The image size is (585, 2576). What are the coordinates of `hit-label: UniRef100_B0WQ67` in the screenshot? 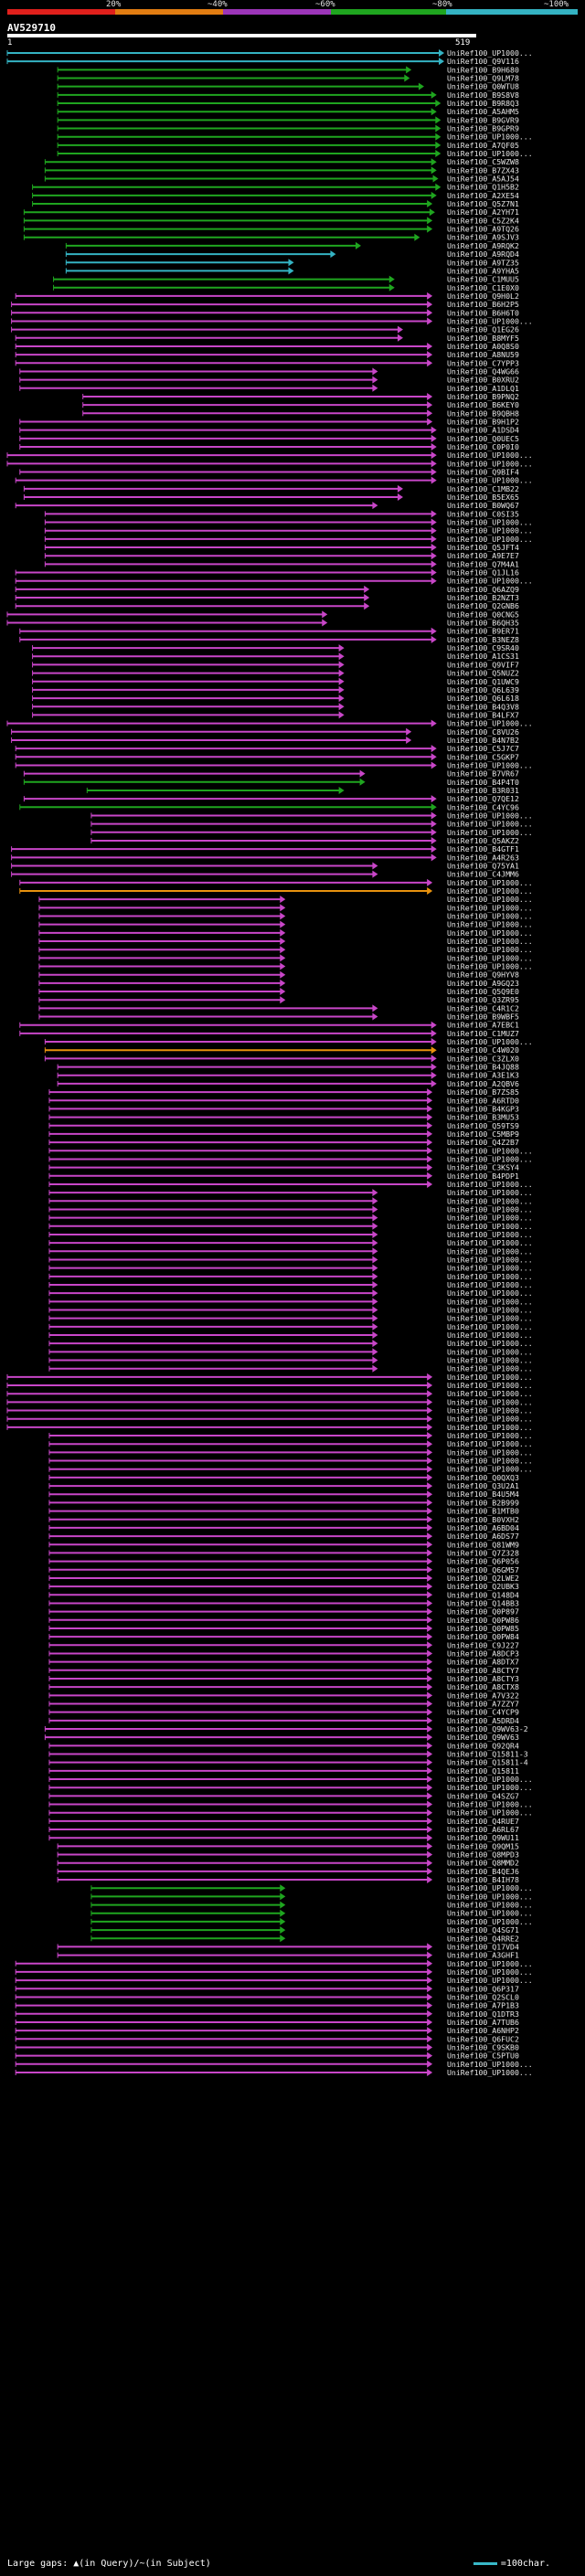 It's located at (483, 505).